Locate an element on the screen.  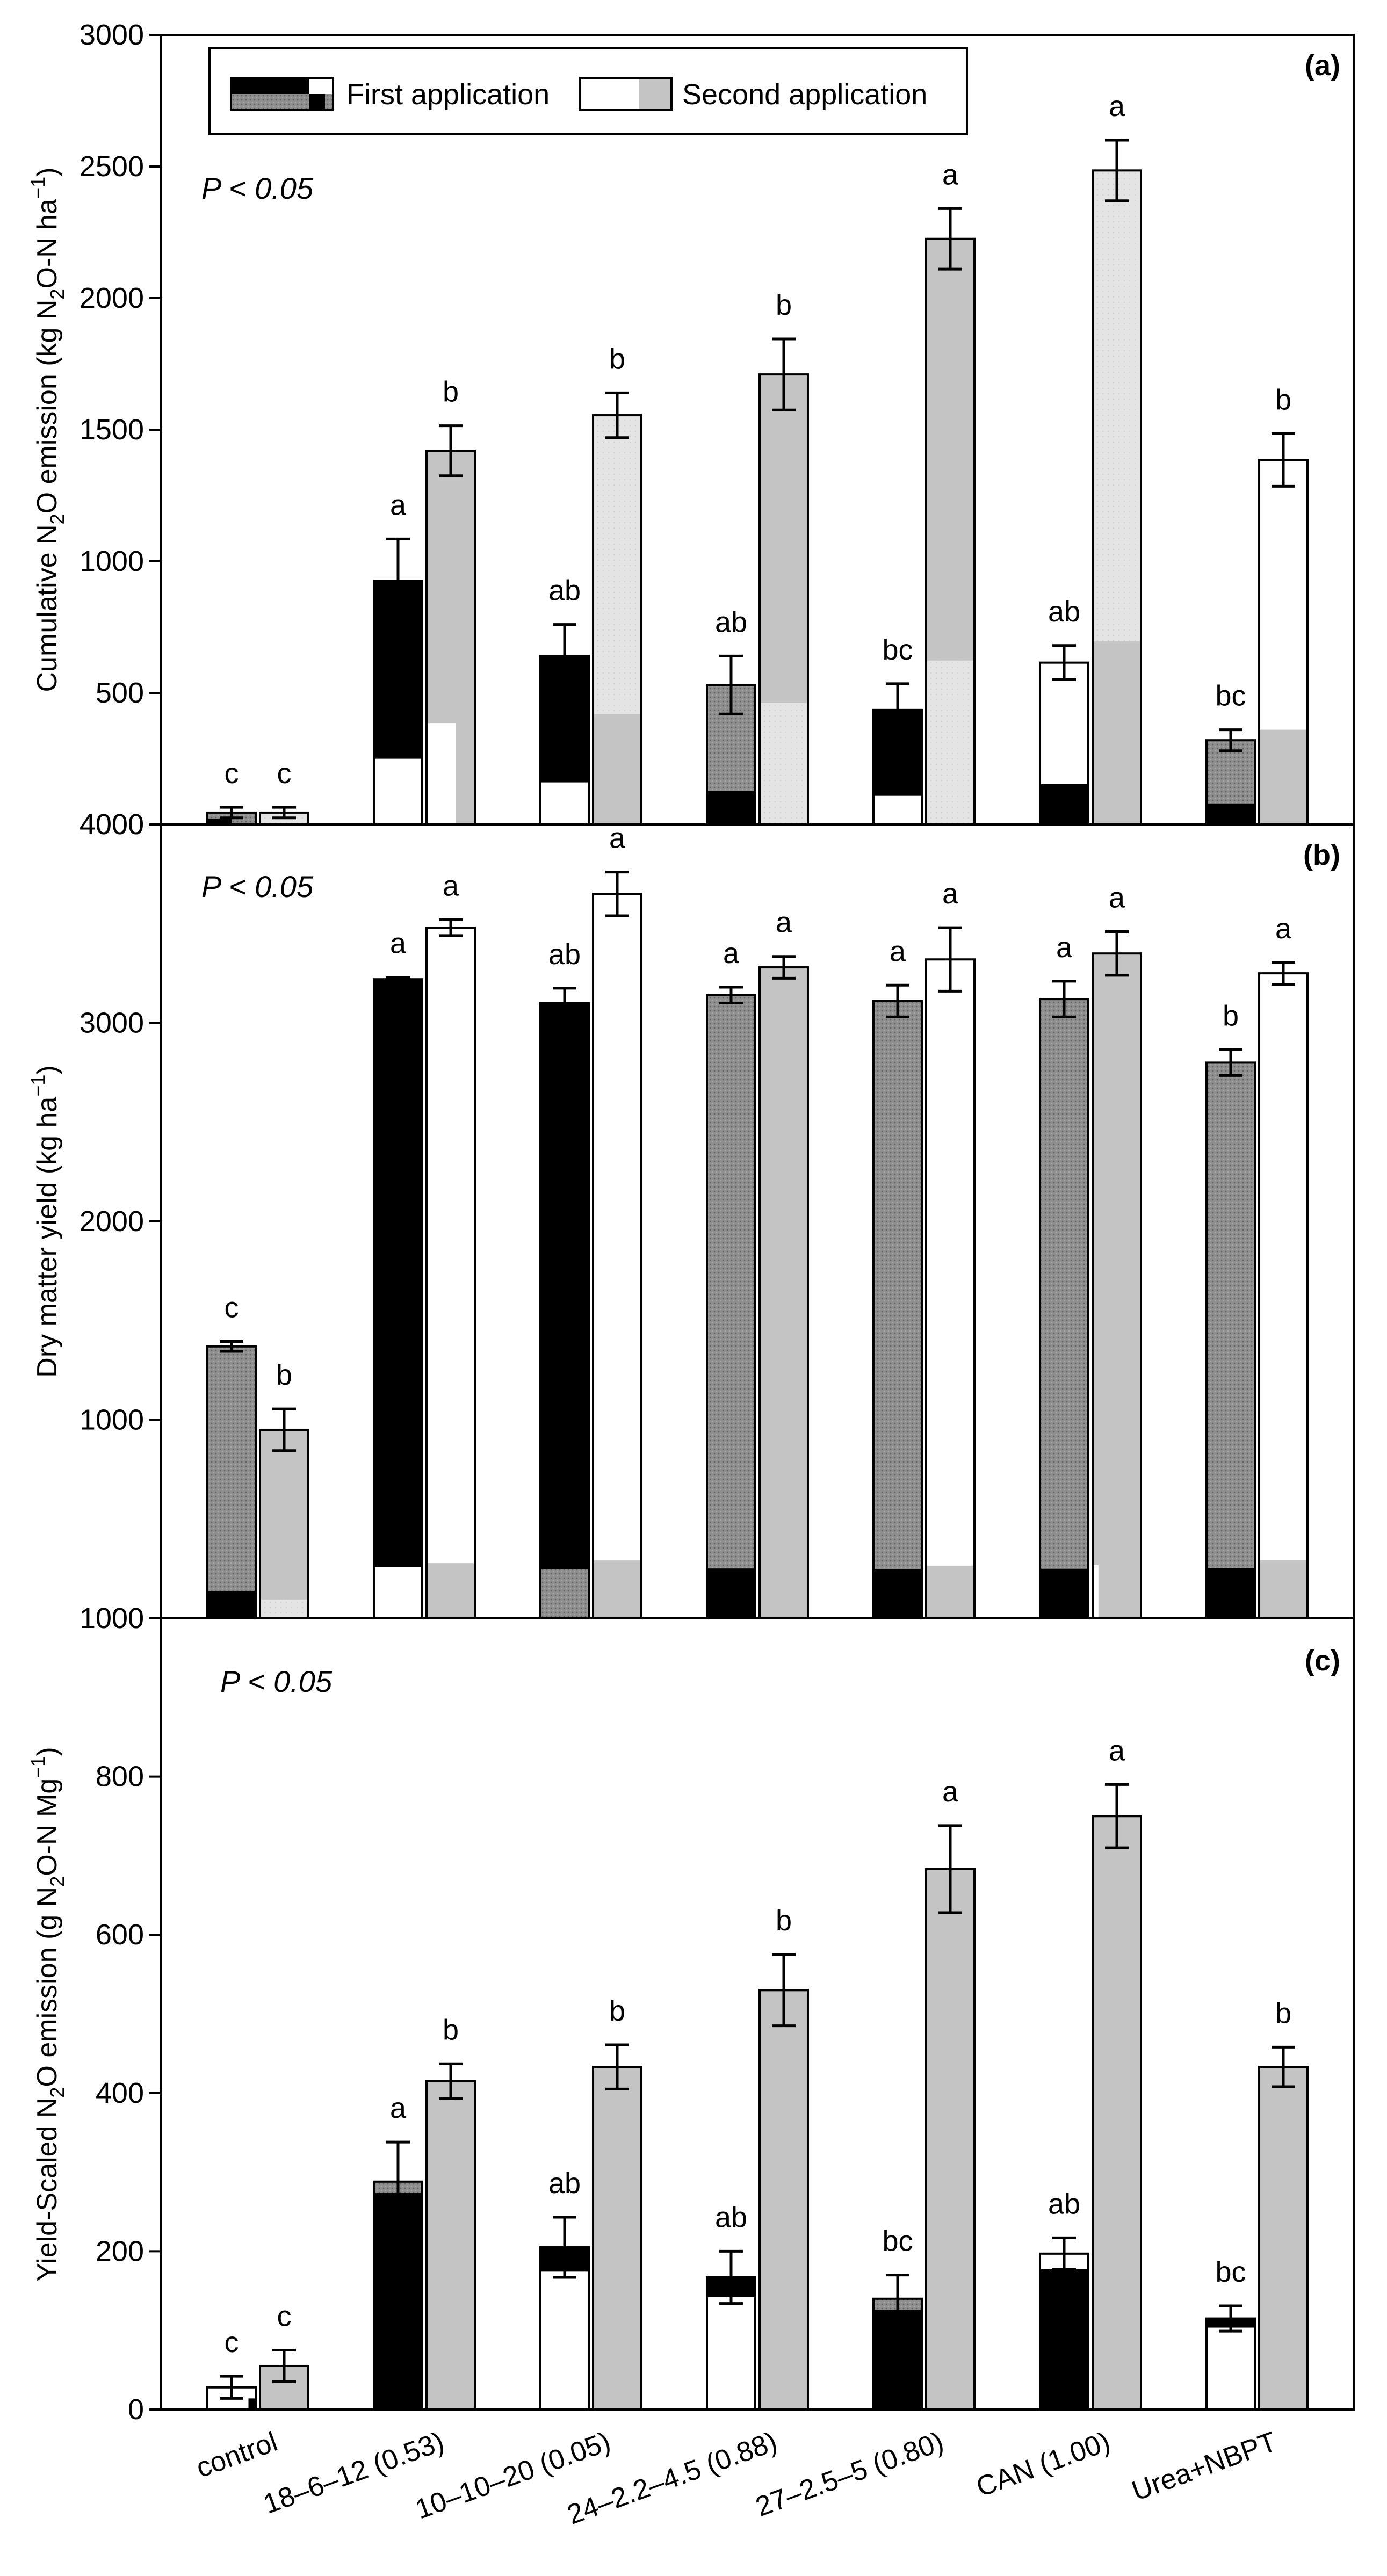
panel-a-tag: (a) is located at coordinates (1323, 65).